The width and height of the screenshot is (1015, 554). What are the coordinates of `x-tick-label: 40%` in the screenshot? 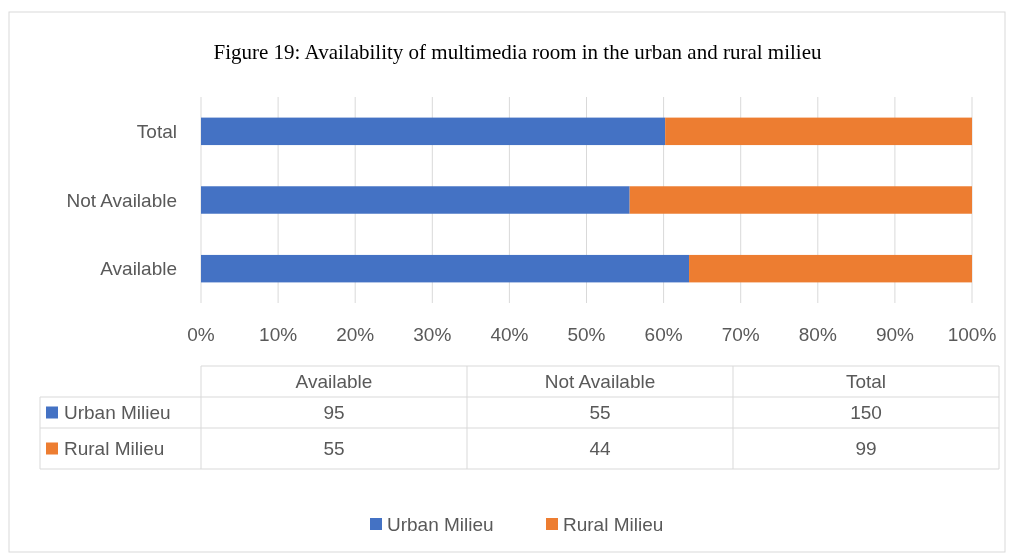 It's located at (509, 334).